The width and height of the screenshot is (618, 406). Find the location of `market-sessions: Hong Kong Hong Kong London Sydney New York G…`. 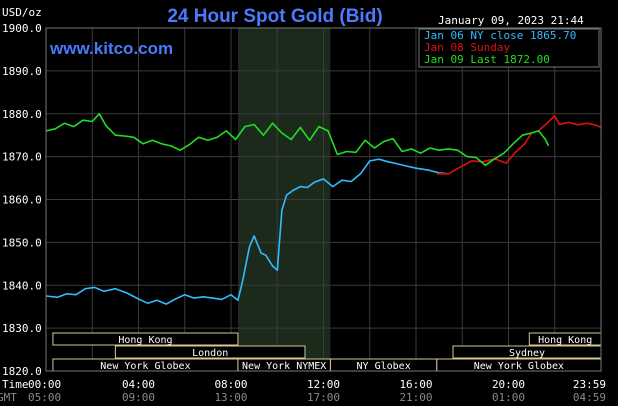

market-sessions: Hong Kong Hong Kong London Sydney New York G… is located at coordinates (327, 352).